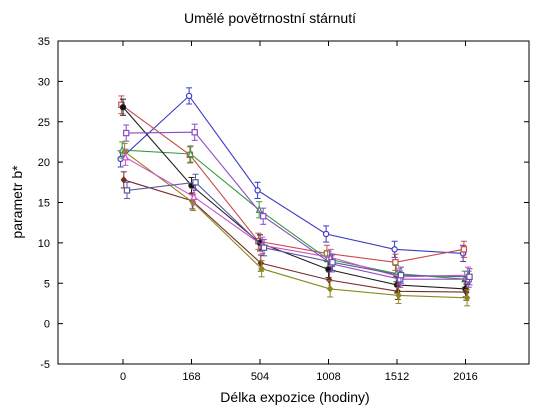 The width and height of the screenshot is (537, 408). Describe the element at coordinates (397, 377) in the screenshot. I see `x-tick-label: 1512` at that location.